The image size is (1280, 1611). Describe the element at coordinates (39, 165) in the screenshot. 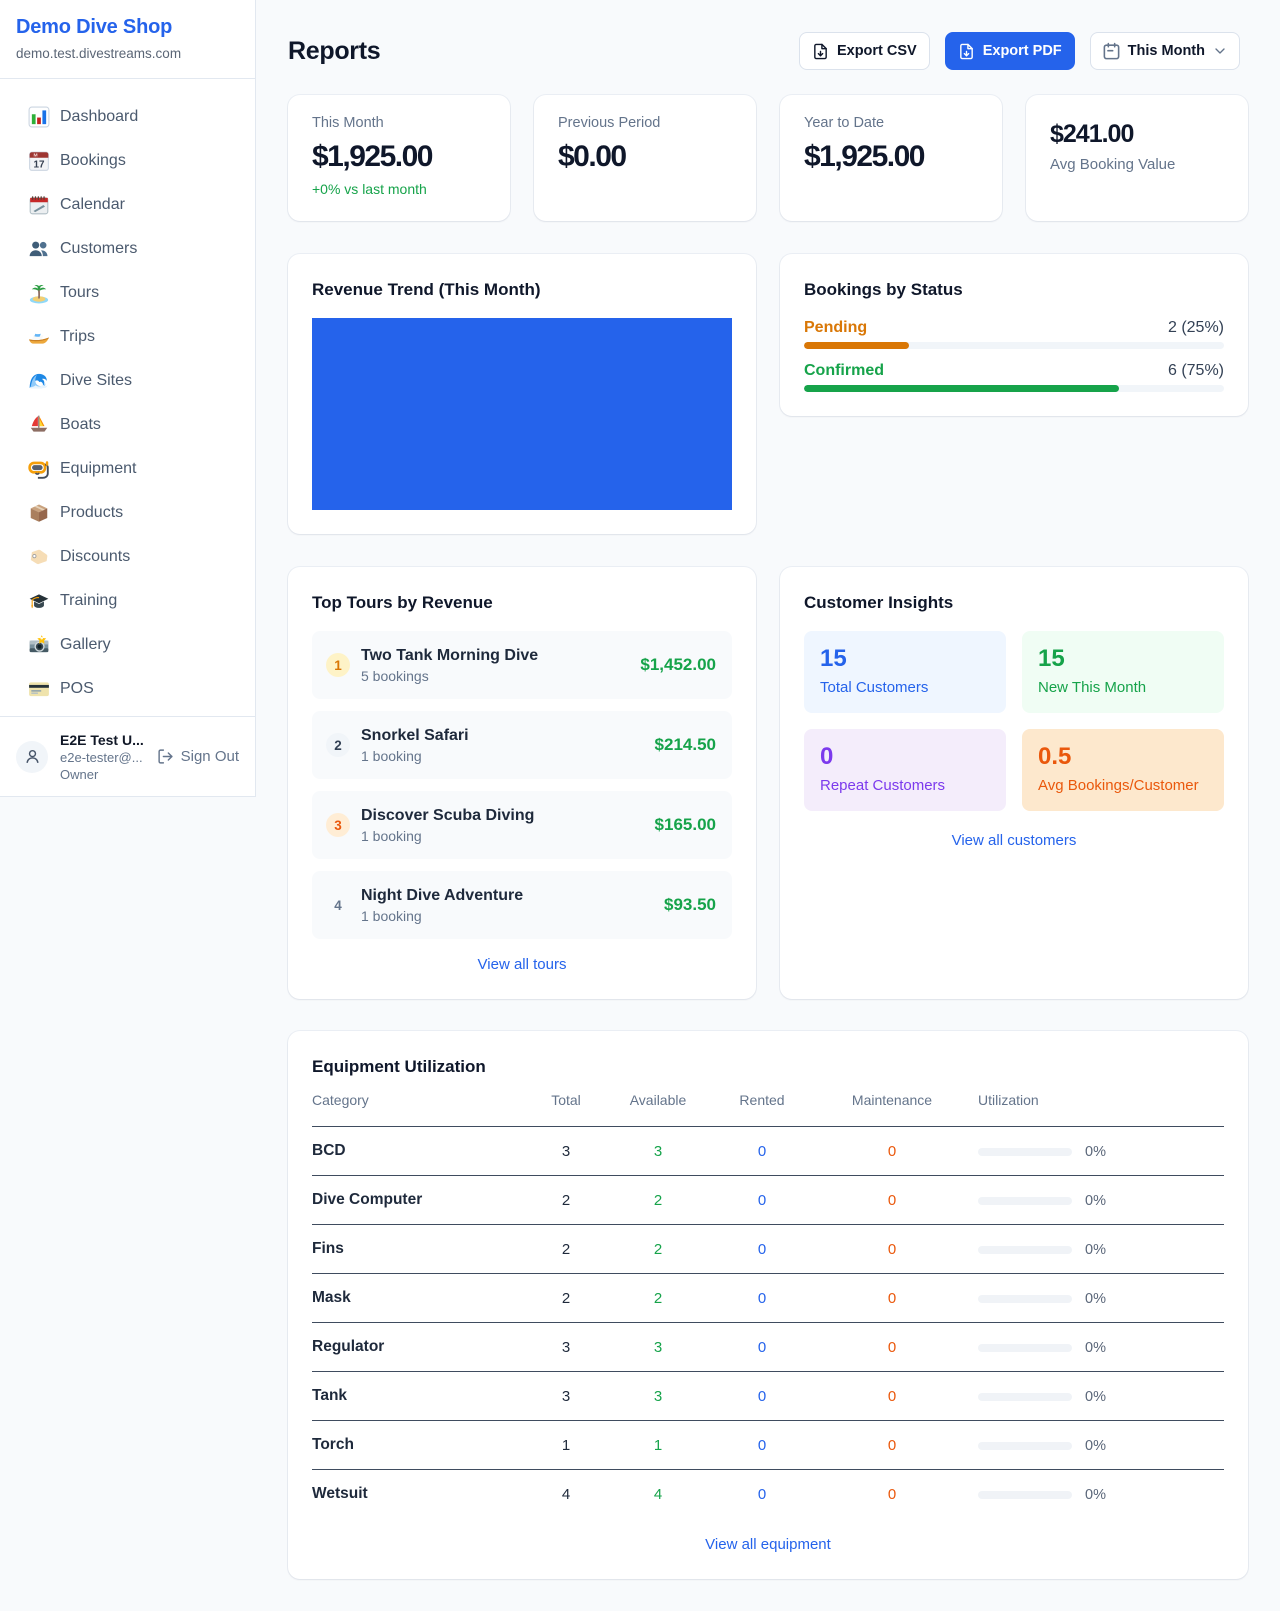

I see `svg-text: 17` at that location.